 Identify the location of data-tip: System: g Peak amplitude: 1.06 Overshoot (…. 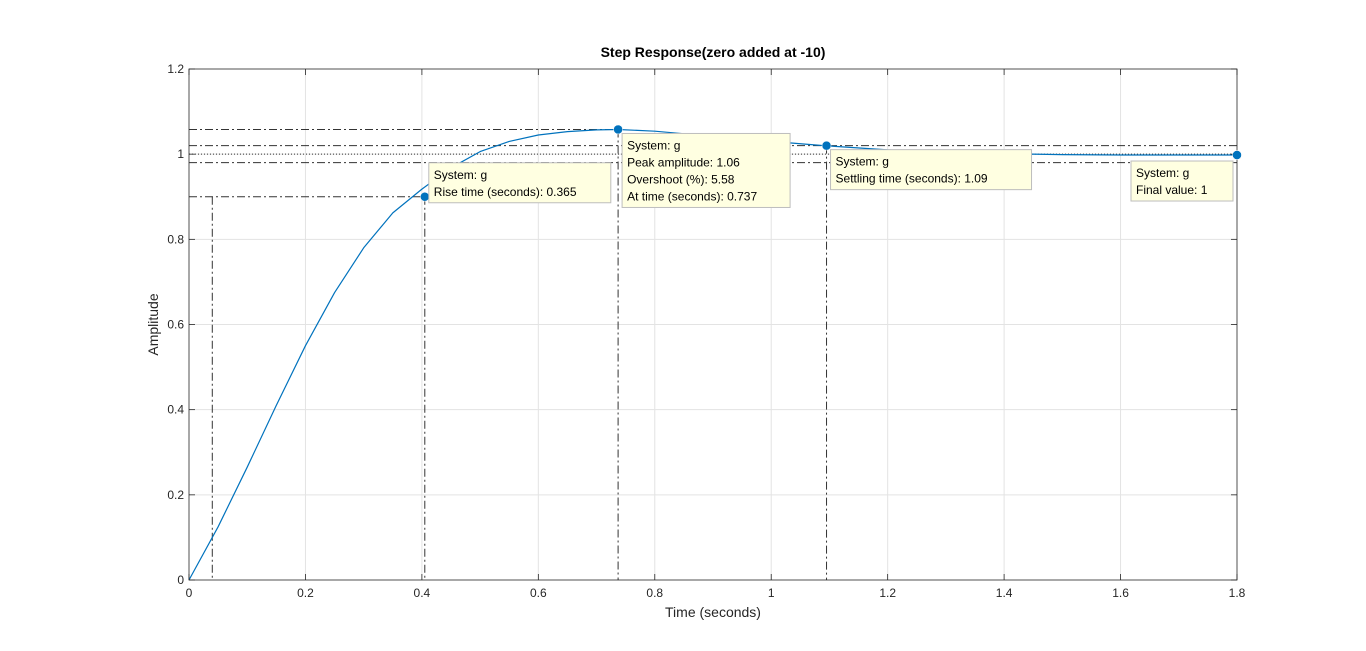
(706, 170).